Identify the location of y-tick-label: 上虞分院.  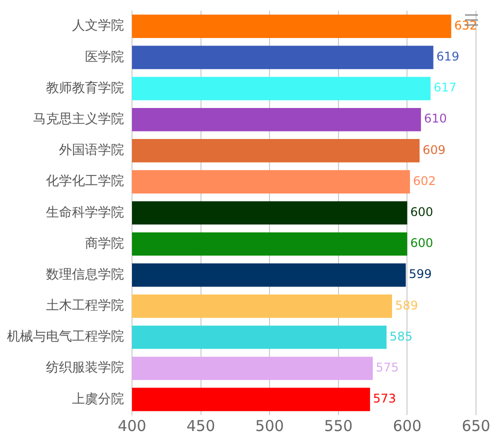
(98, 399).